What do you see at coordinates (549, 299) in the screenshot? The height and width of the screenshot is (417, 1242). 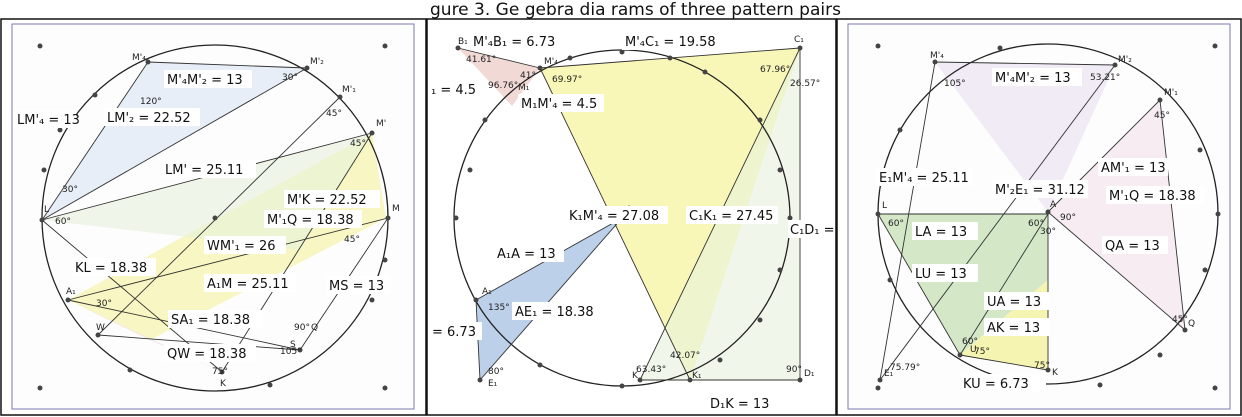 I see `middle-shade-blue` at bounding box center [549, 299].